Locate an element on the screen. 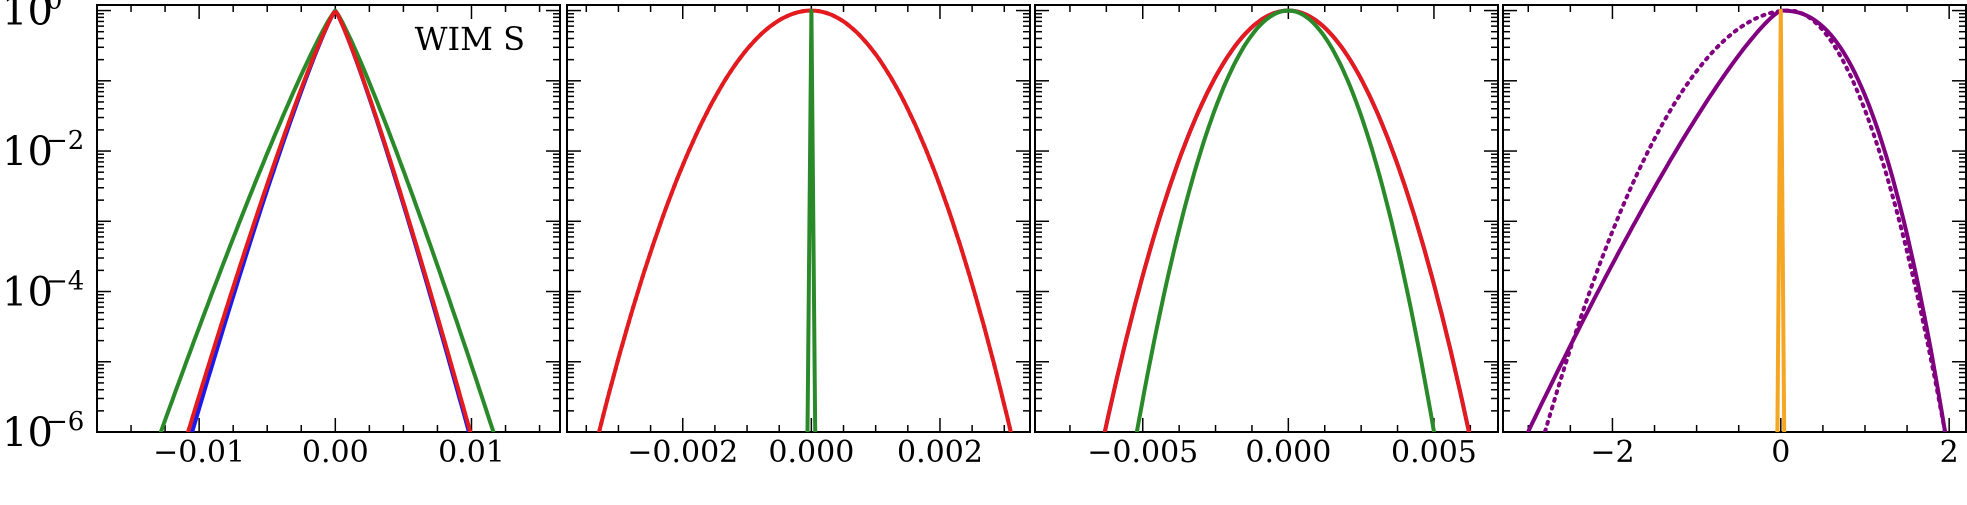 The width and height of the screenshot is (1967, 505). x-tick-label: 0.005 is located at coordinates (1434, 452).